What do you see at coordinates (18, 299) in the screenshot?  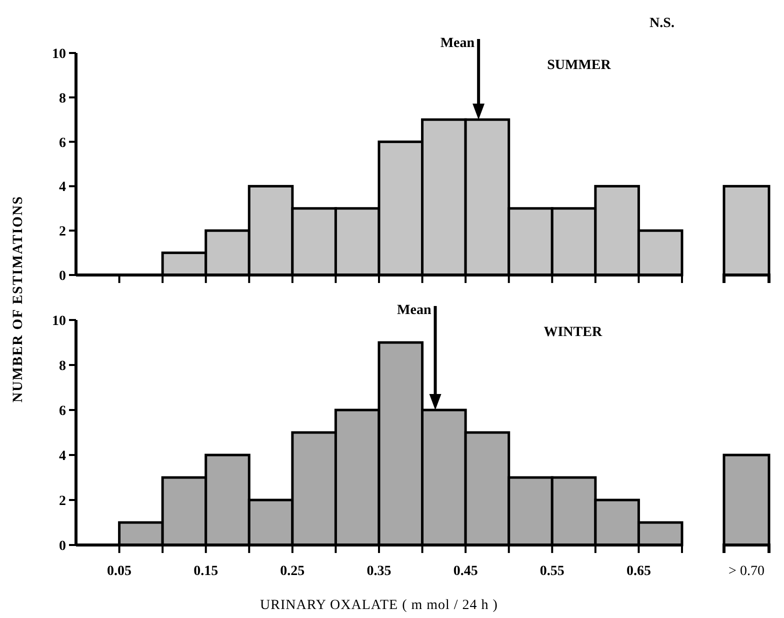 I see `y-axis-title: NUMBER OF ESTIMATIONS` at bounding box center [18, 299].